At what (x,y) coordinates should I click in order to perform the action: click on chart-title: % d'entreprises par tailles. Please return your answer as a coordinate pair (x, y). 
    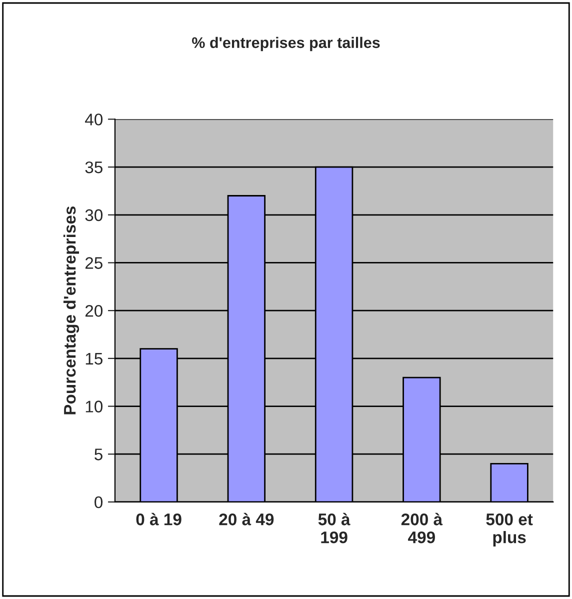
    Looking at the image, I should click on (286, 44).